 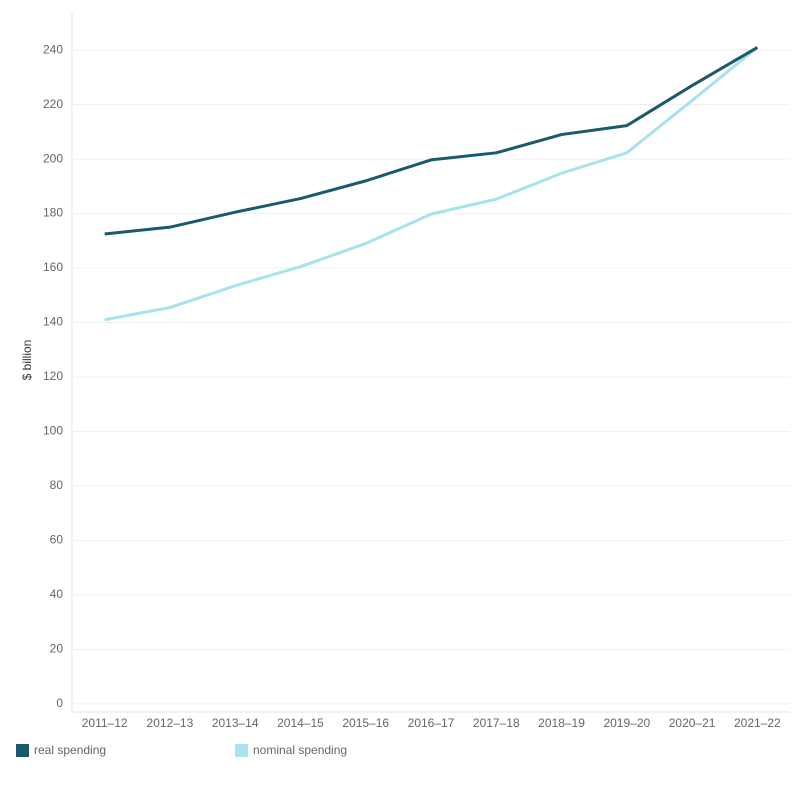 What do you see at coordinates (496, 723) in the screenshot?
I see `x-tick-label: 2017–18` at bounding box center [496, 723].